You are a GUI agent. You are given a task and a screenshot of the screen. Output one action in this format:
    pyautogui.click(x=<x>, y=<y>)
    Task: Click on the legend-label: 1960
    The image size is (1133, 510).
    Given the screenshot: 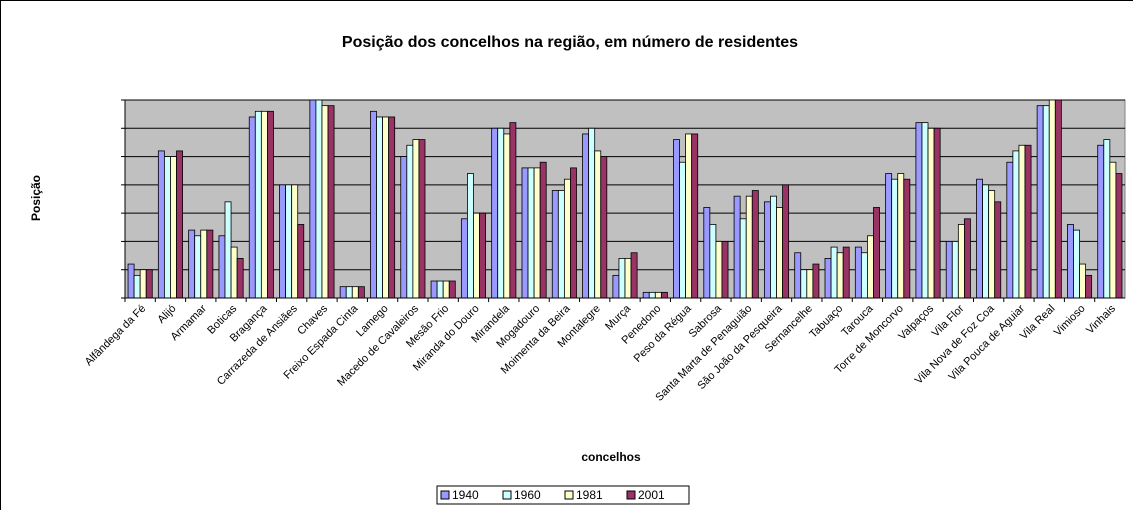 What is the action you would take?
    pyautogui.click(x=527, y=495)
    